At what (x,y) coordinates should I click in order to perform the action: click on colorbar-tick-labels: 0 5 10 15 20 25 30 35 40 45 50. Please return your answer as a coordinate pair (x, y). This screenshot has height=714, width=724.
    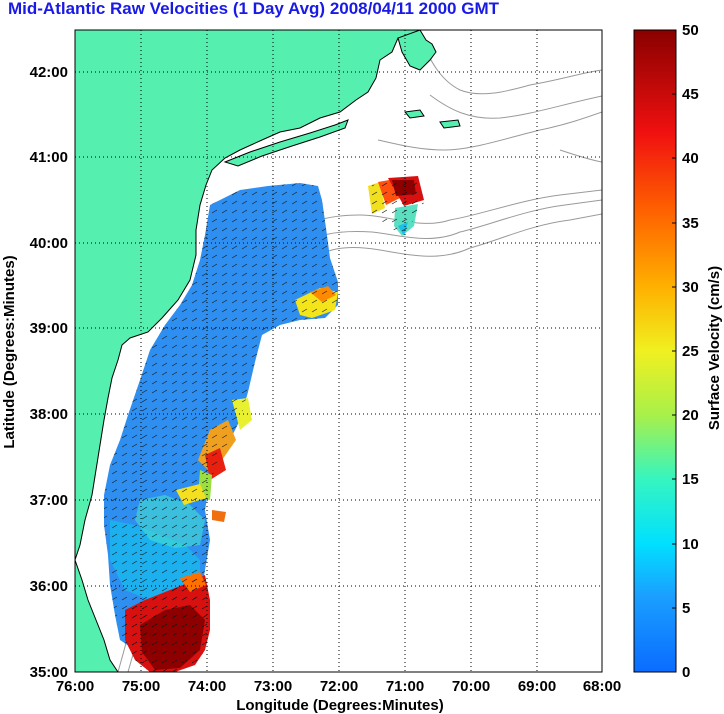
    Looking at the image, I should click on (690, 351).